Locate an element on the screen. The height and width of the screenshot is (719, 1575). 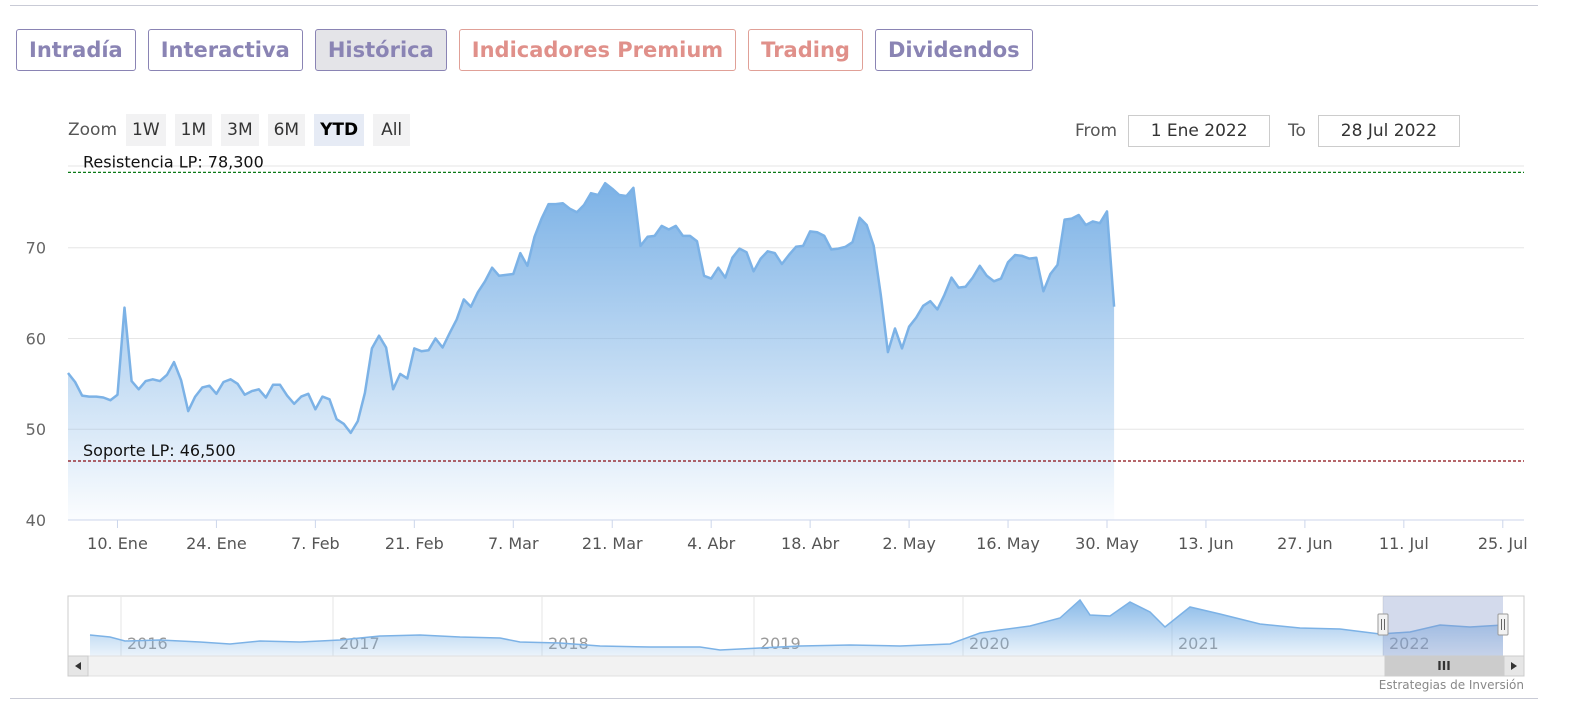
y-tick-label: 40 is located at coordinates (36, 520).